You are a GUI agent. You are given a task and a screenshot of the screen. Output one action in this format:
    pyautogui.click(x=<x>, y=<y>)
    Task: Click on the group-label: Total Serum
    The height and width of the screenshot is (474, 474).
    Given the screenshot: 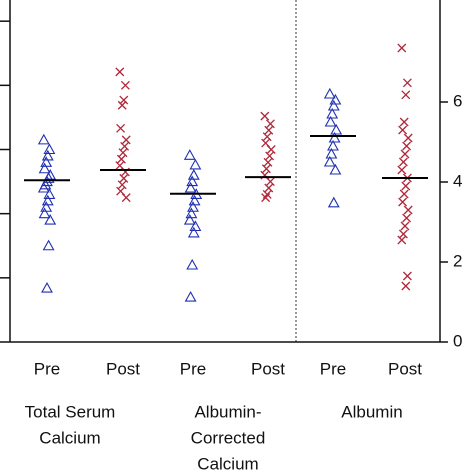 What is the action you would take?
    pyautogui.click(x=70, y=411)
    